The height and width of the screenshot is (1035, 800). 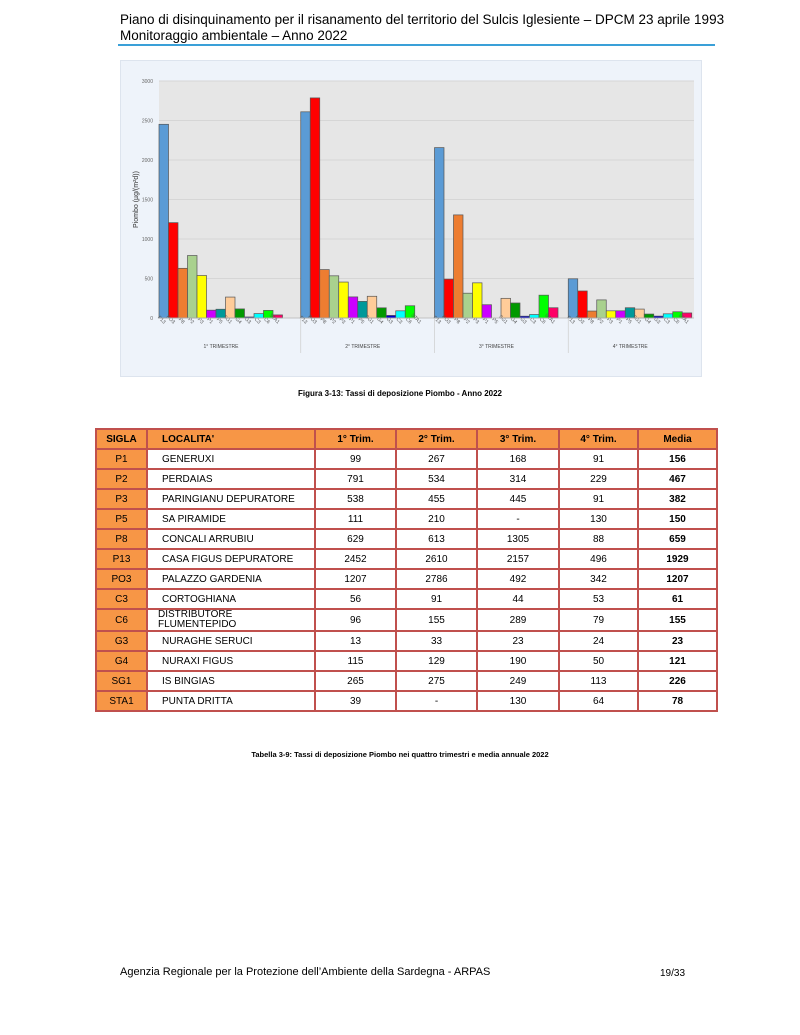 What do you see at coordinates (518, 620) in the screenshot?
I see `table-cell: 289` at bounding box center [518, 620].